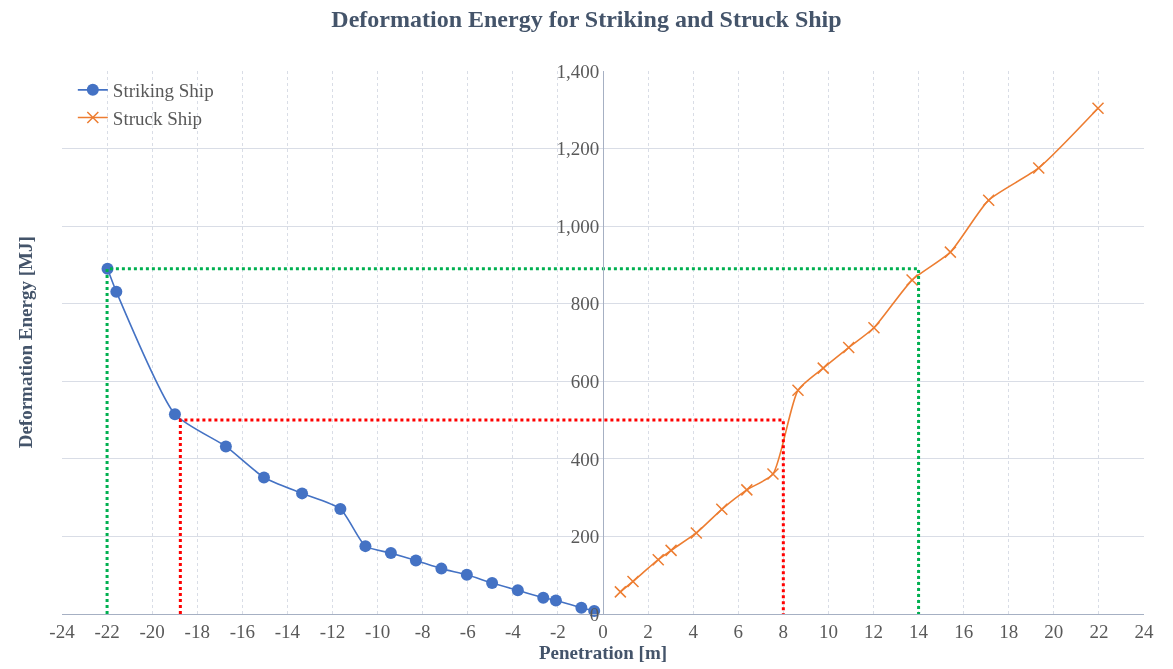  What do you see at coordinates (585, 537) in the screenshot?
I see `y-tick-label: 200` at bounding box center [585, 537].